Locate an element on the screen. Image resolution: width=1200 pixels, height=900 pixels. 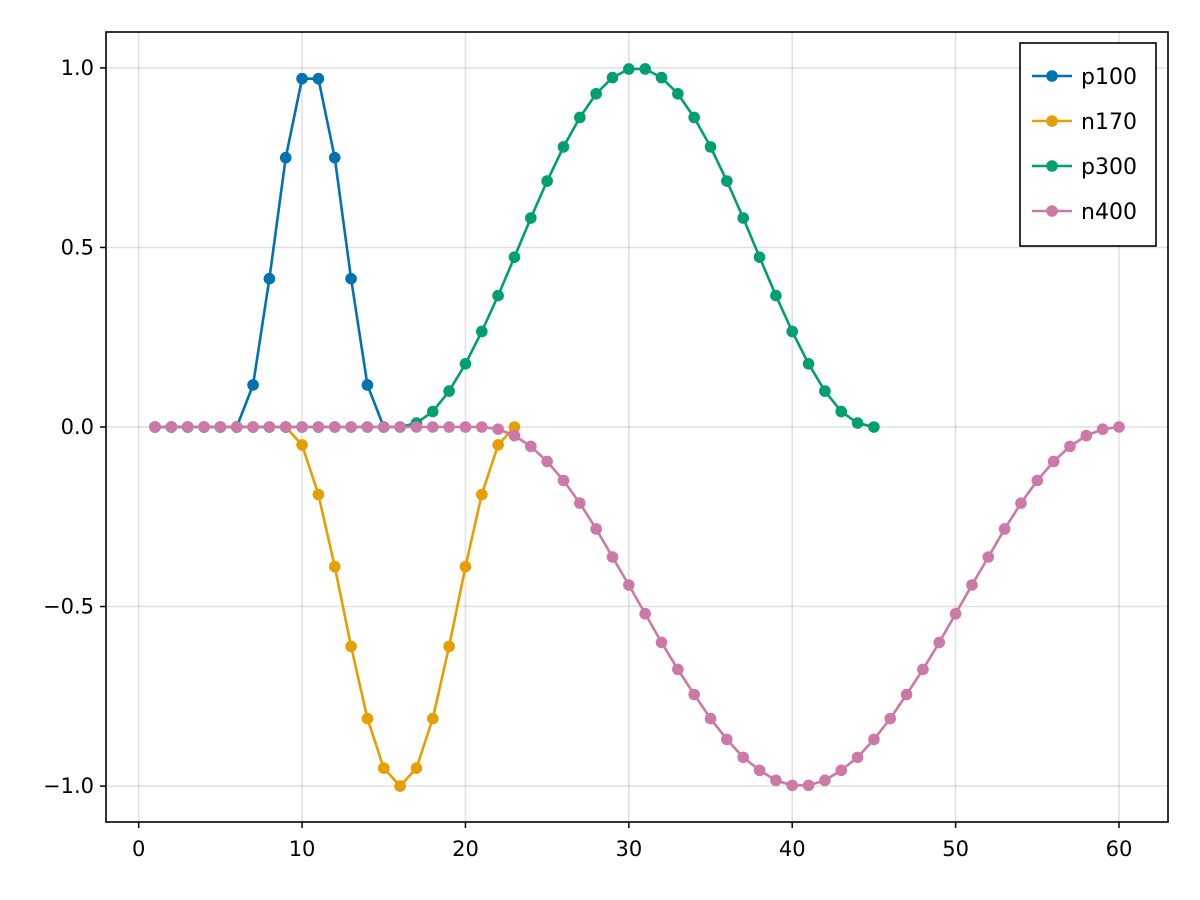
legend-item-n170: n170 is located at coordinates (1084, 122).